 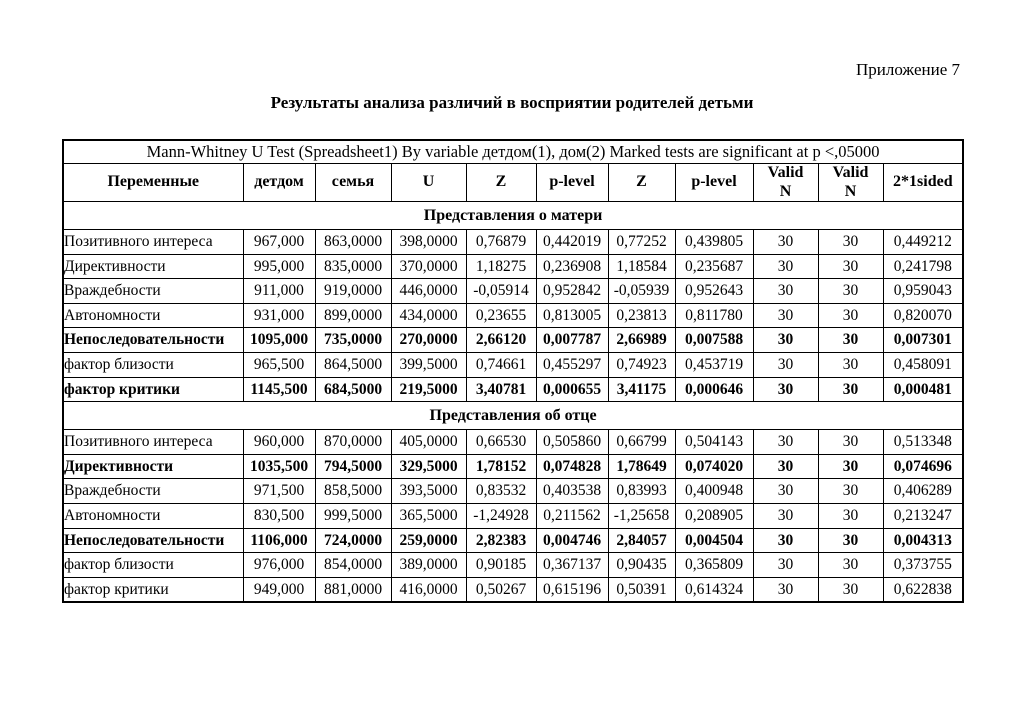 I want to click on col-header-p-level-1: p-level, so click(x=572, y=182).